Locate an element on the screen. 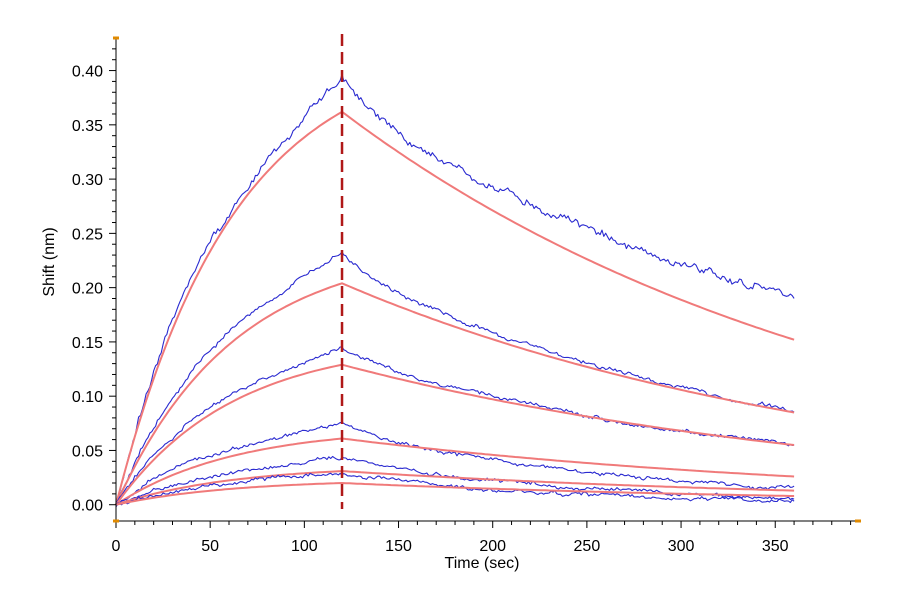  x-tick-label: 100 is located at coordinates (304, 546).